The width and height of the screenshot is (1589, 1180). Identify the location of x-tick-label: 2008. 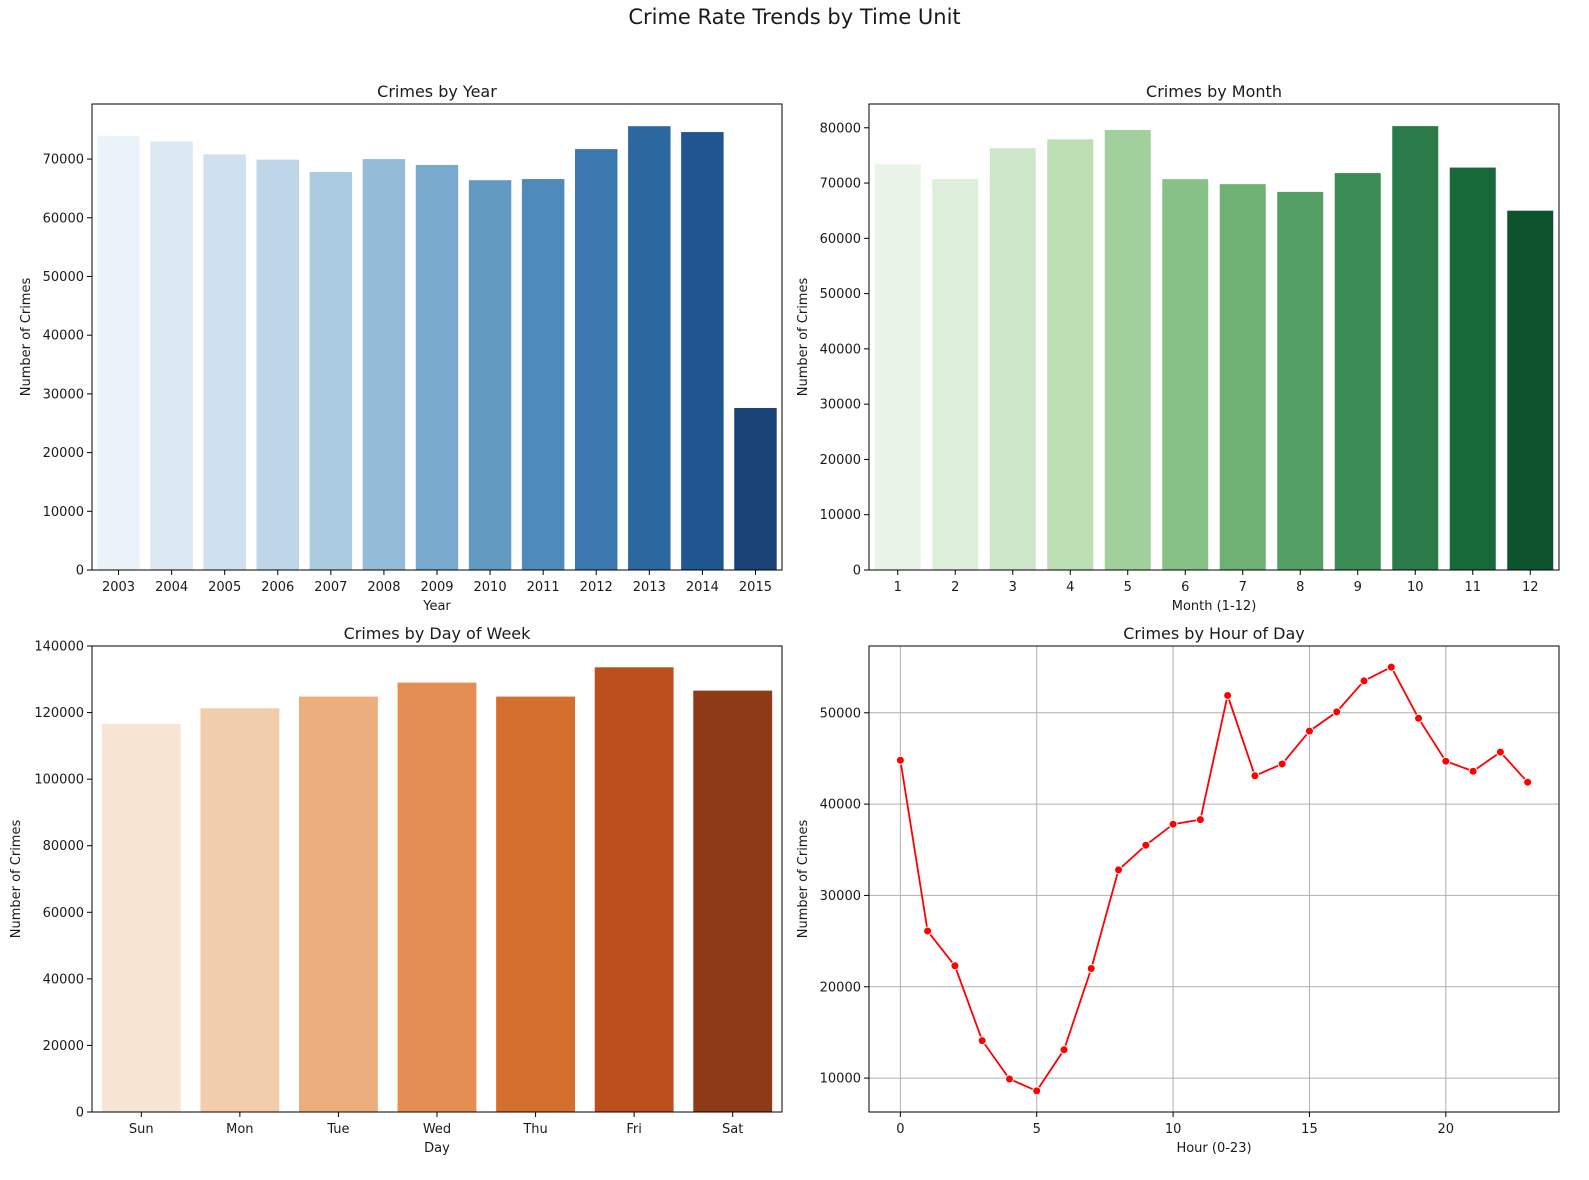
(383, 587).